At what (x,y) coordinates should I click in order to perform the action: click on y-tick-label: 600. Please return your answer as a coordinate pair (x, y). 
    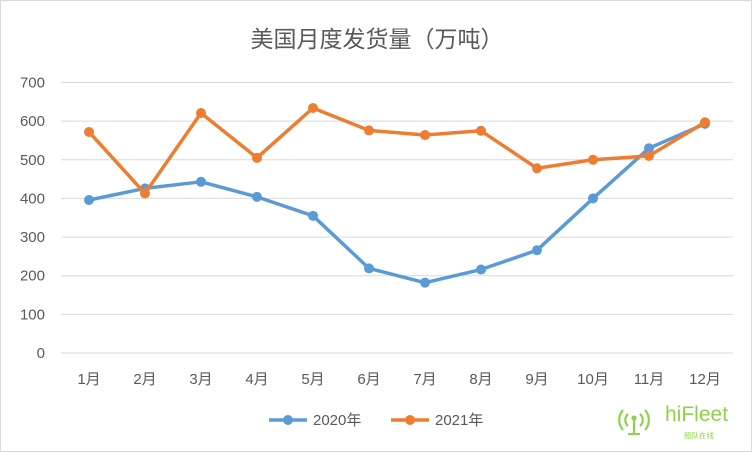
    Looking at the image, I should click on (32, 121).